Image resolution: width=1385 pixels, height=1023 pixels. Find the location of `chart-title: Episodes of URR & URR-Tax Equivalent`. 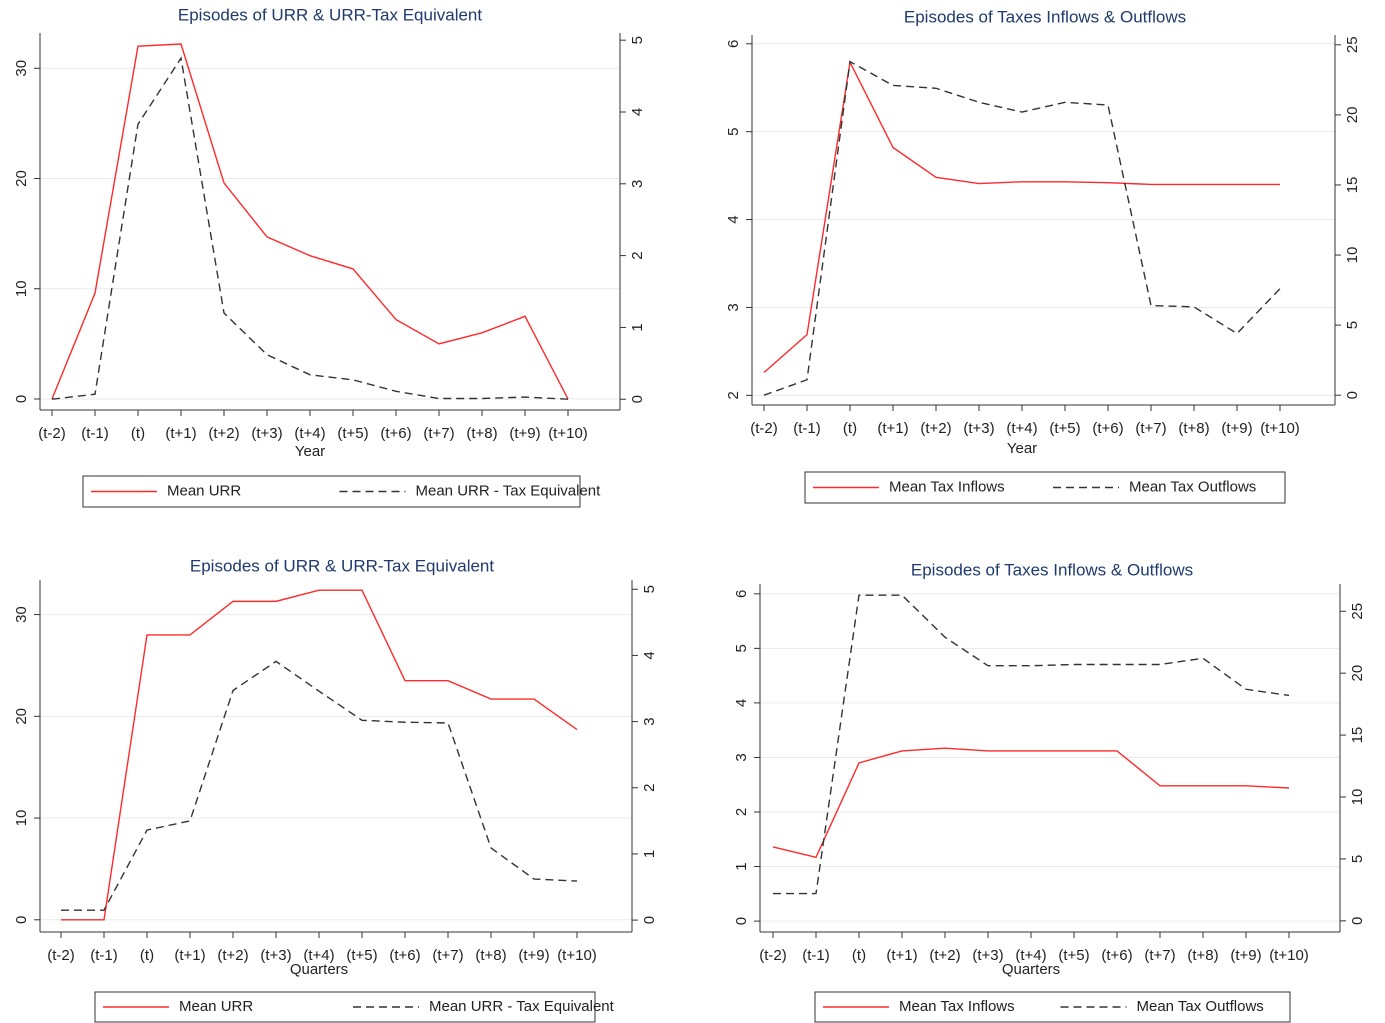

chart-title: Episodes of URR & URR-Tax Equivalent is located at coordinates (342, 565).